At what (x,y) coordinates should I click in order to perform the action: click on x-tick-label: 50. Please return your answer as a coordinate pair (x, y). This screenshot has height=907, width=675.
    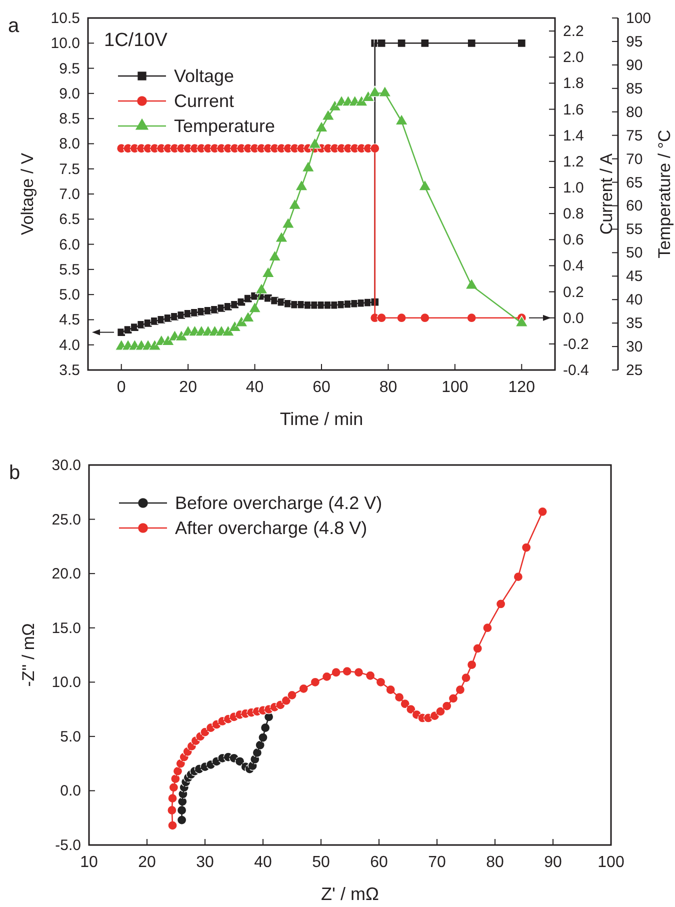
    Looking at the image, I should click on (321, 862).